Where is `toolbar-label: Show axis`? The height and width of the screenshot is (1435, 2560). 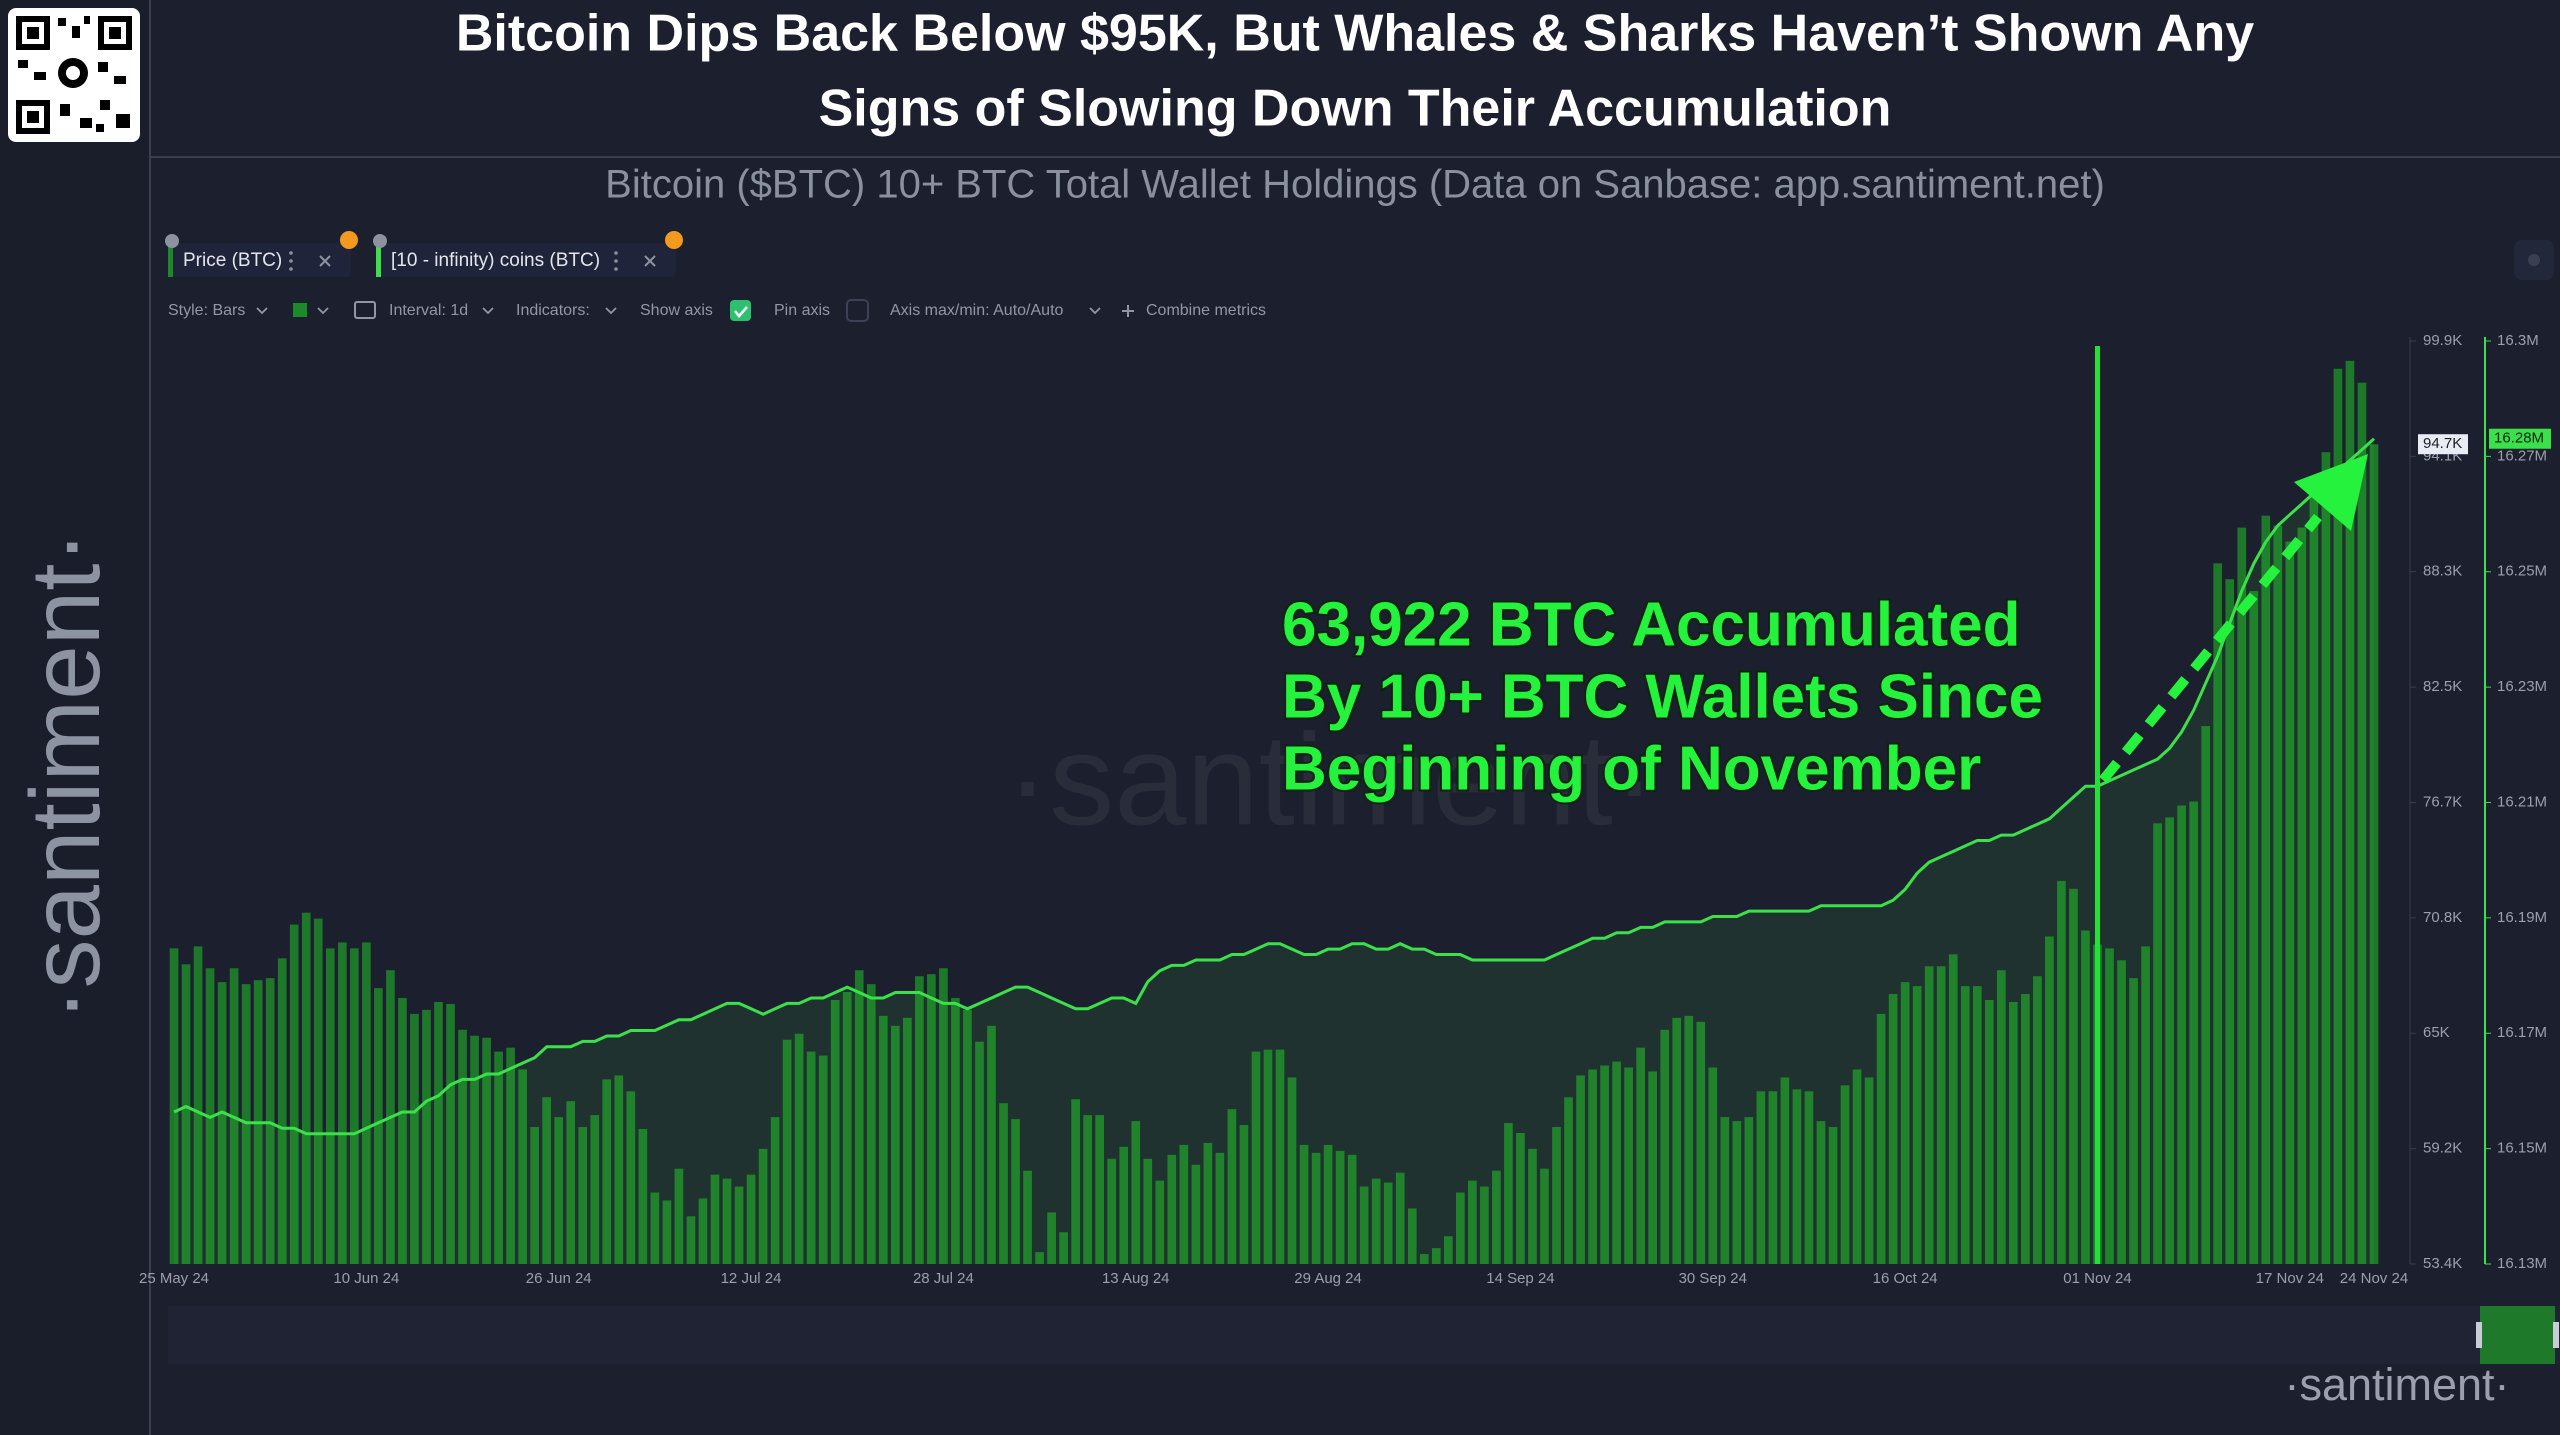 toolbar-label: Show axis is located at coordinates (676, 310).